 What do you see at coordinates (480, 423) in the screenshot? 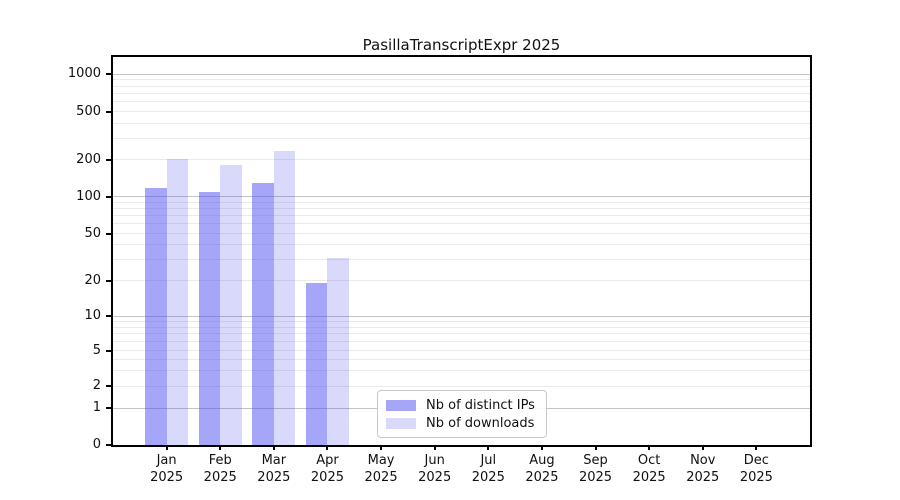
I see `legend-label-downloads: Nb of downloads` at bounding box center [480, 423].